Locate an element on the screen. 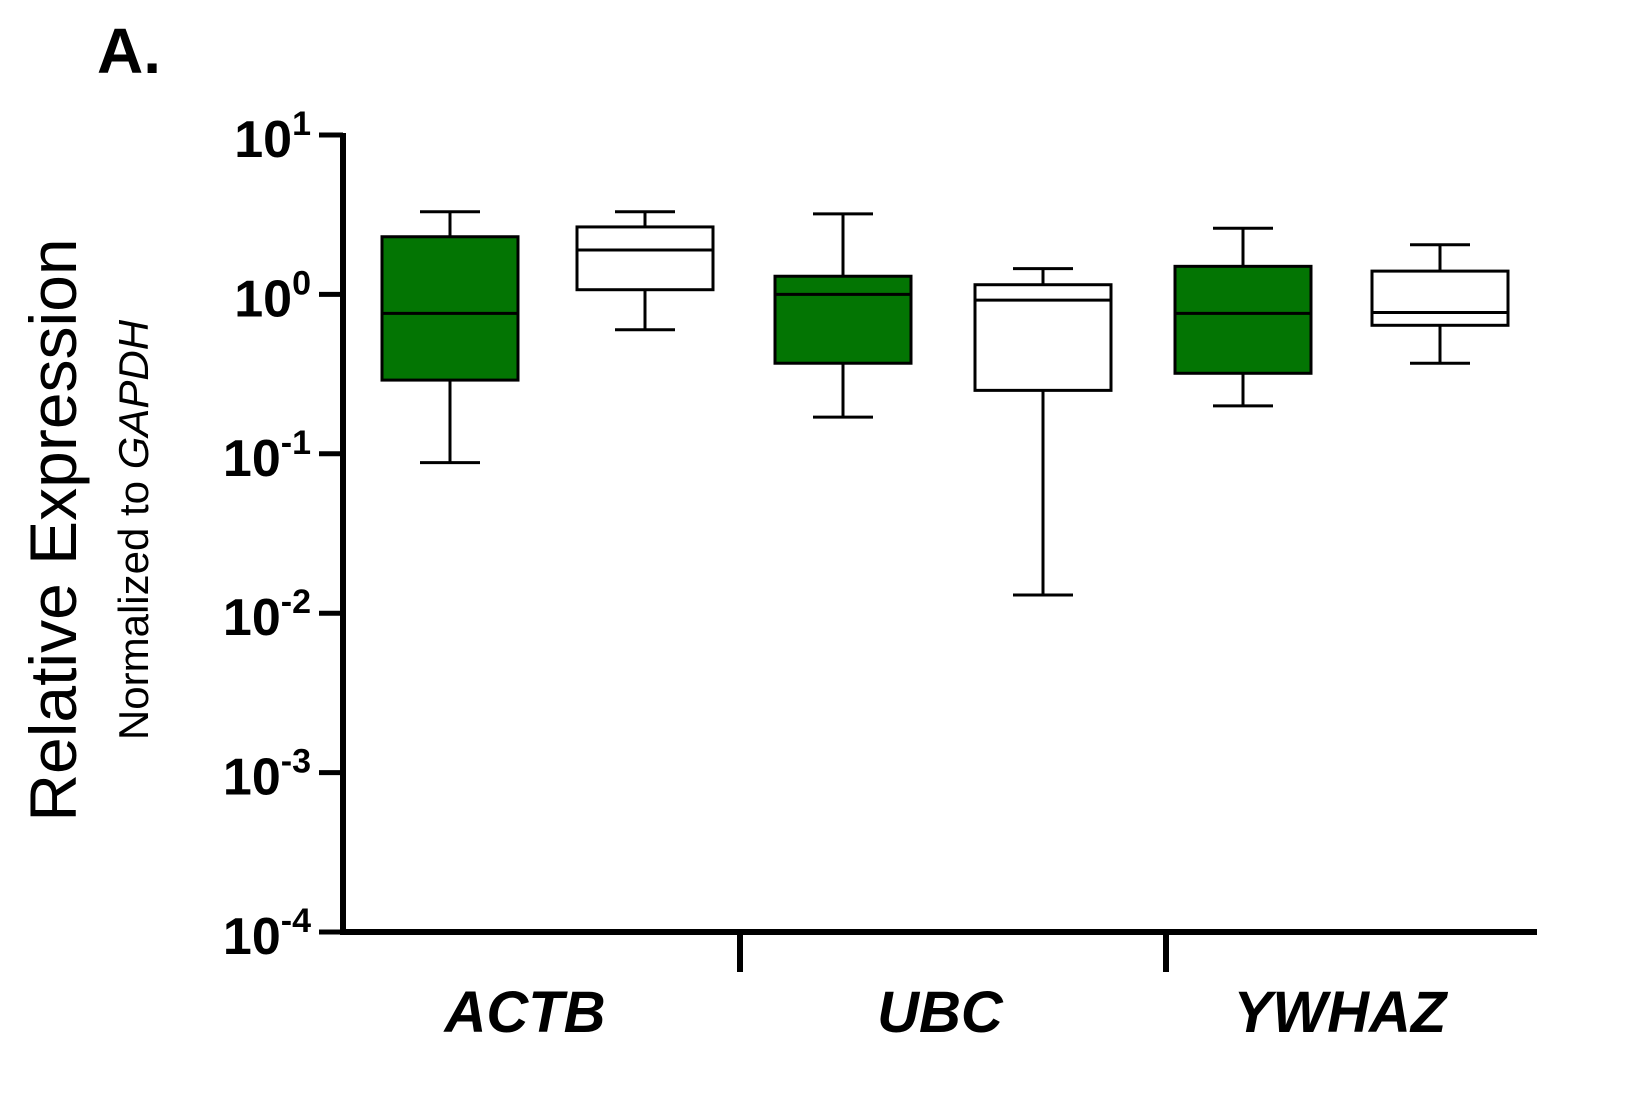 Image resolution: width=1631 pixels, height=1108 pixels. y-tick-exponent: -2 is located at coordinates (296, 602).